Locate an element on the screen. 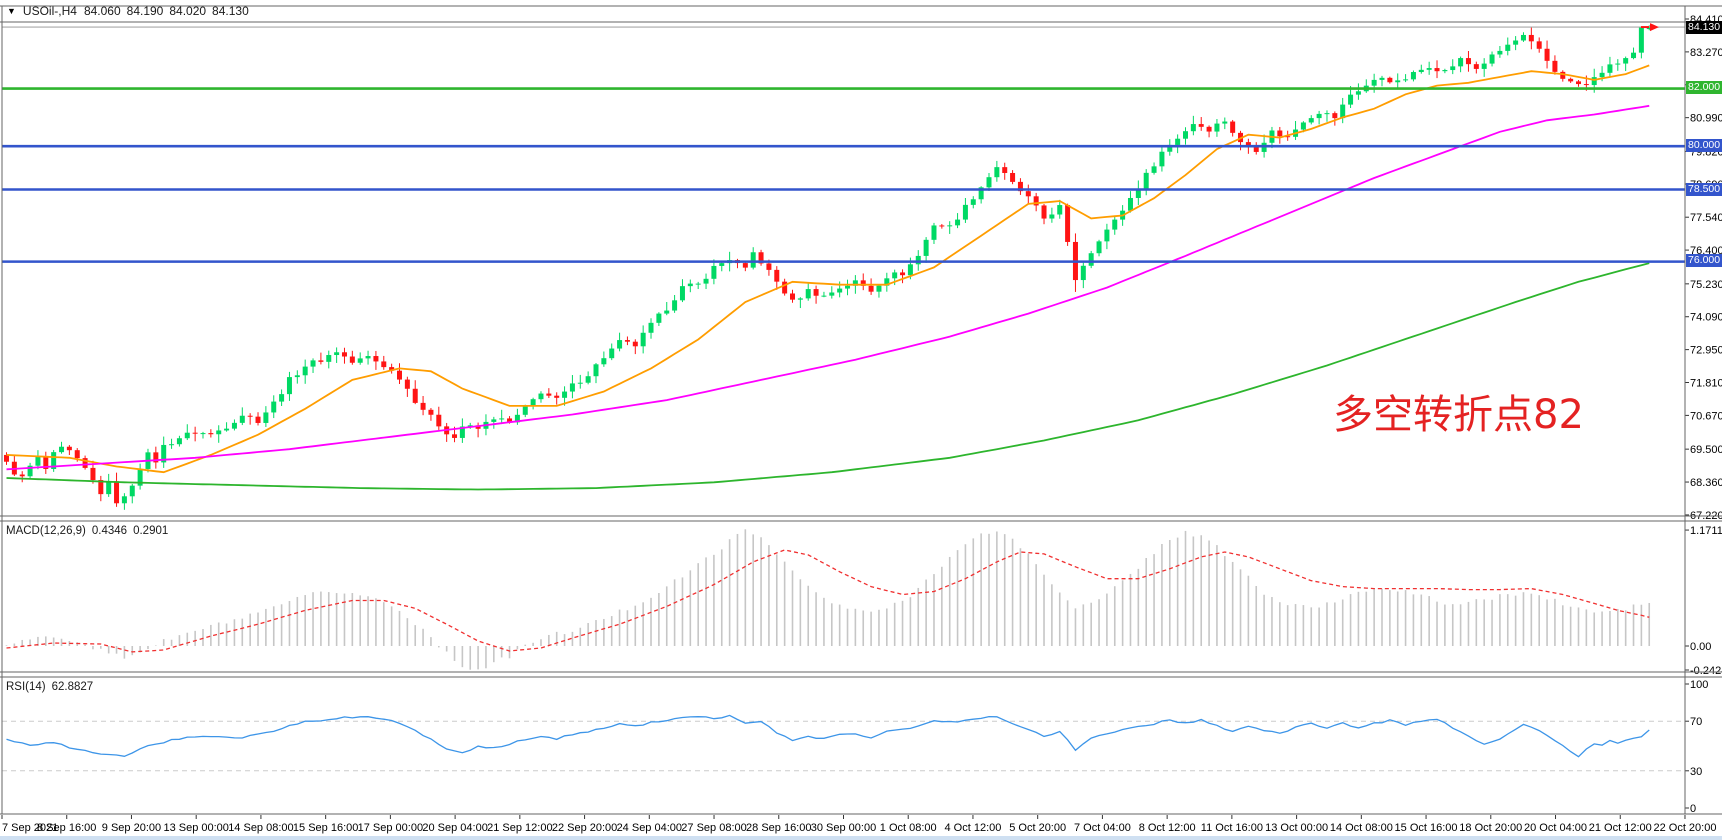  ohlc-close: 84.130 is located at coordinates (230, 11).